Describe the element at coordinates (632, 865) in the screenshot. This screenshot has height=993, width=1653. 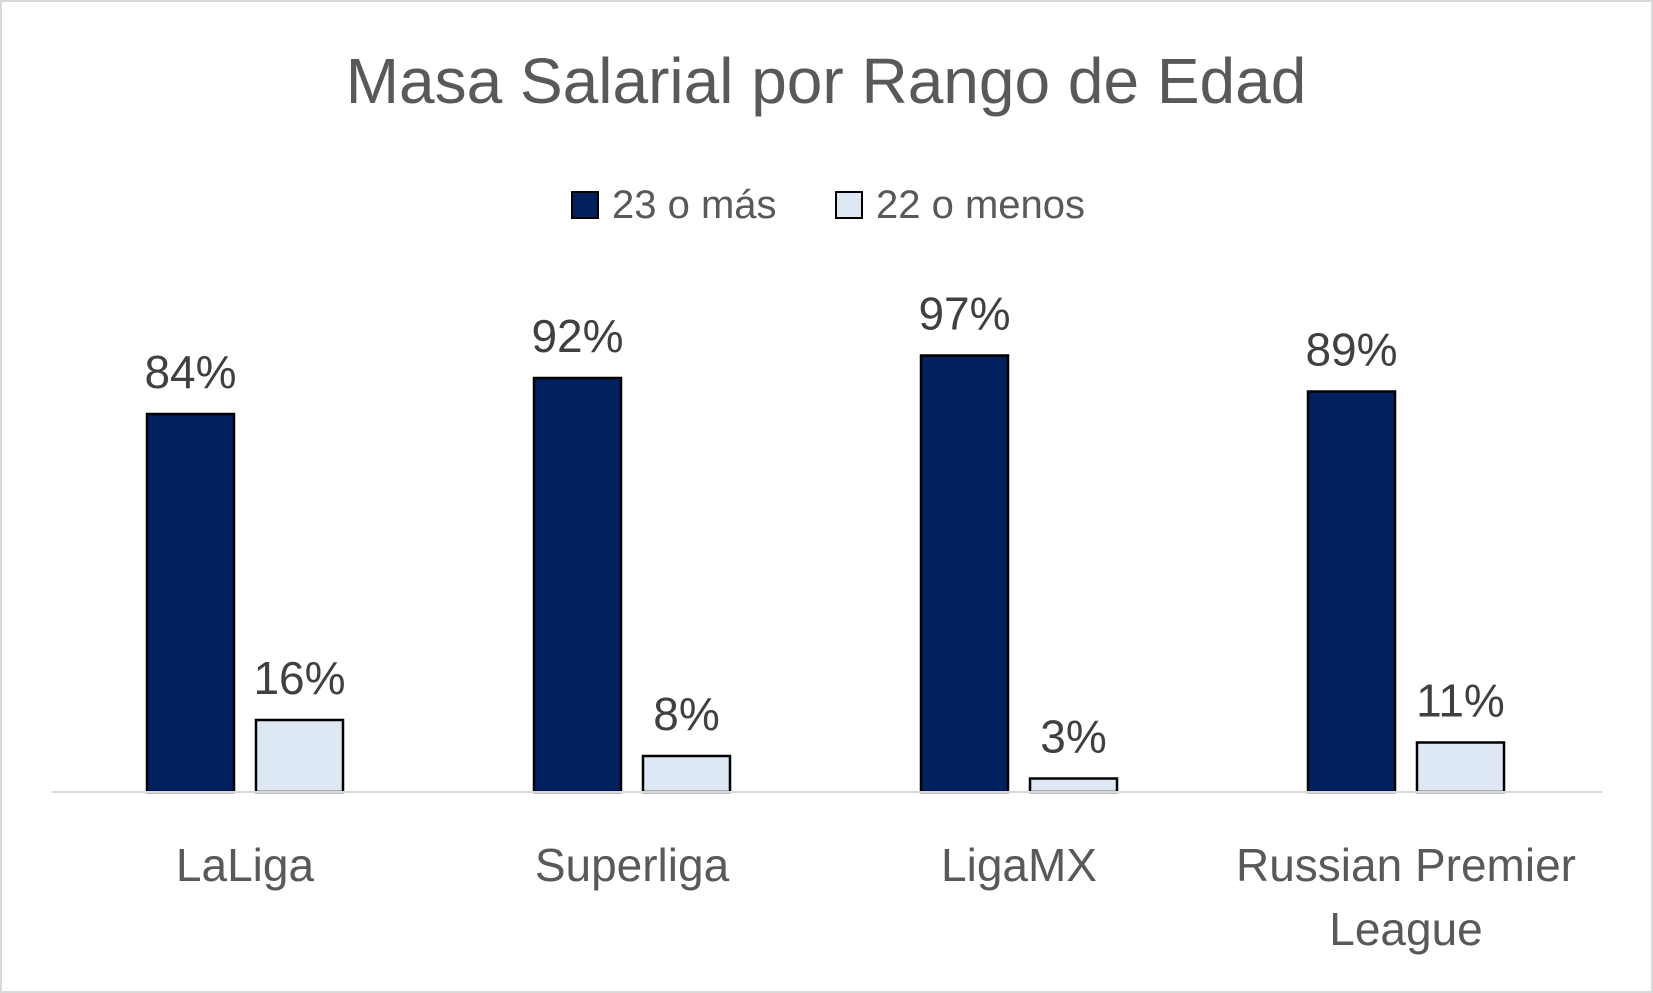
I see `category-label-2: Superliga` at that location.